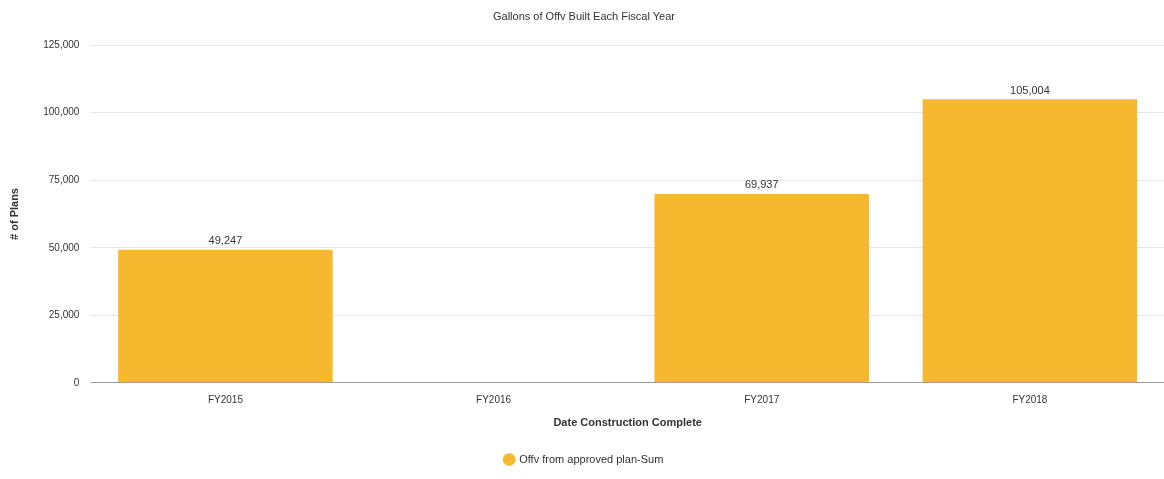 The width and height of the screenshot is (1164, 479). Describe the element at coordinates (494, 399) in the screenshot. I see `x-tick-label: FY2016` at that location.